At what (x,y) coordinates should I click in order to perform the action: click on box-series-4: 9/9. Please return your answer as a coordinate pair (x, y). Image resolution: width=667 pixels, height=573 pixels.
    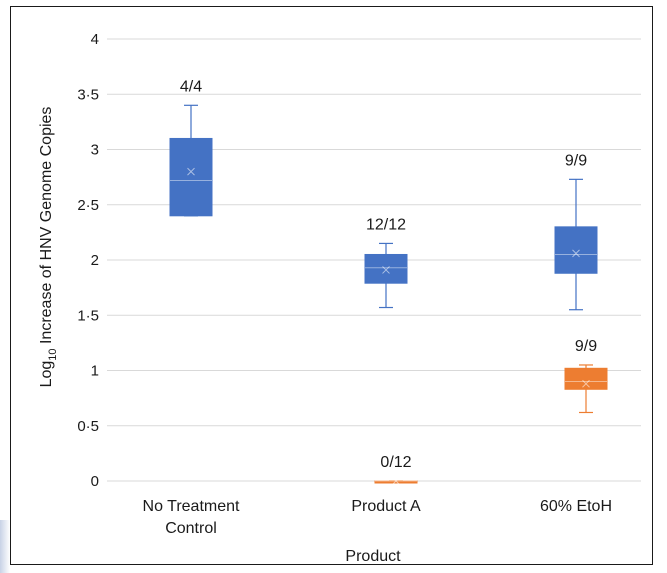
    Looking at the image, I should click on (586, 376).